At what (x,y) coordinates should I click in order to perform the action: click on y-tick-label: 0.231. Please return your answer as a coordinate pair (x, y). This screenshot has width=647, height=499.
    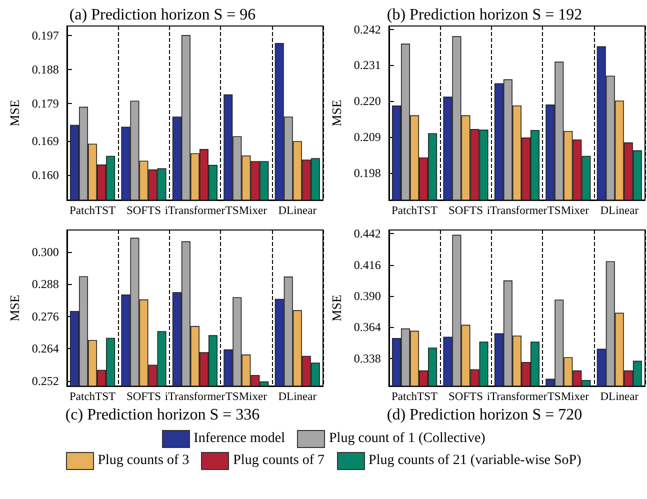
    Looking at the image, I should click on (367, 65).